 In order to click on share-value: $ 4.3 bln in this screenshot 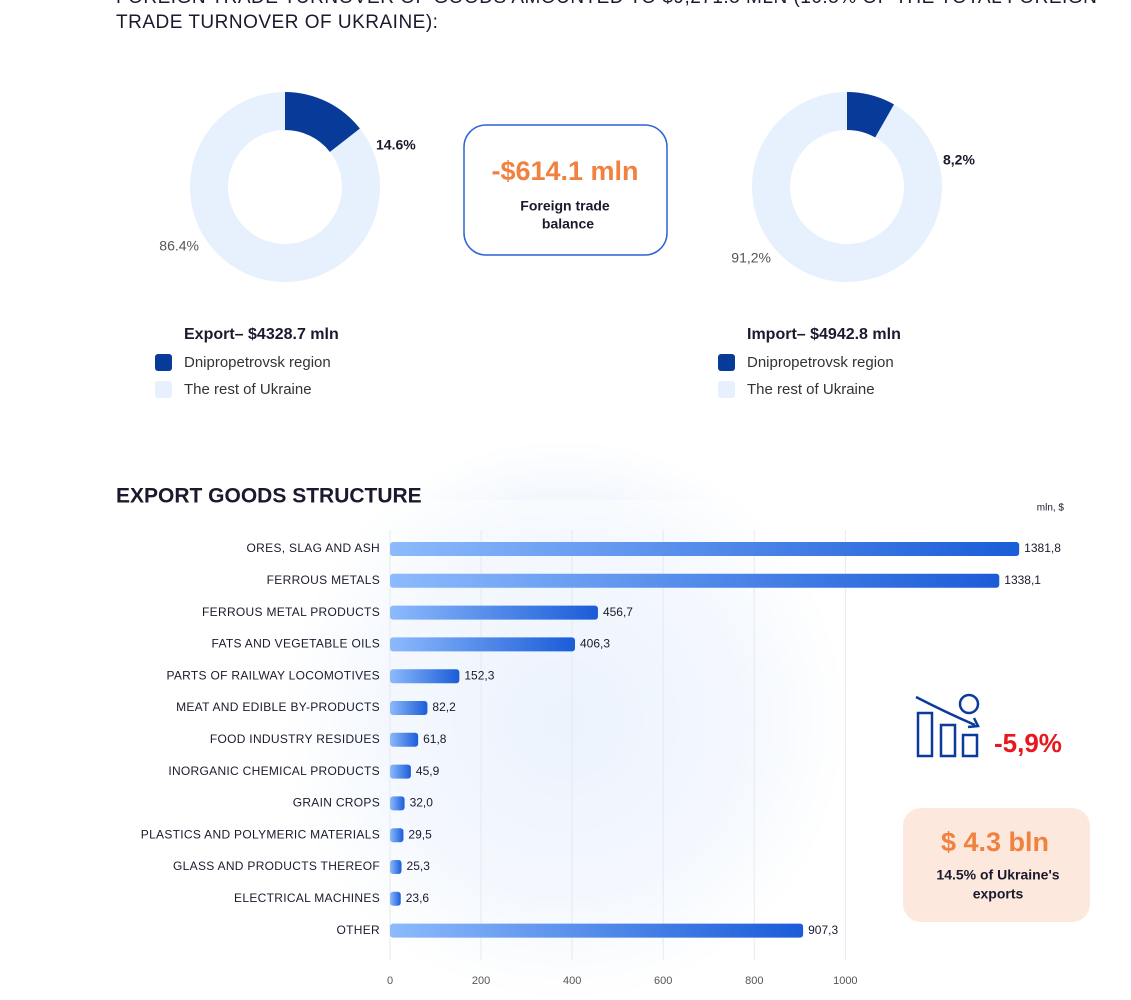, I will do `click(995, 842)`.